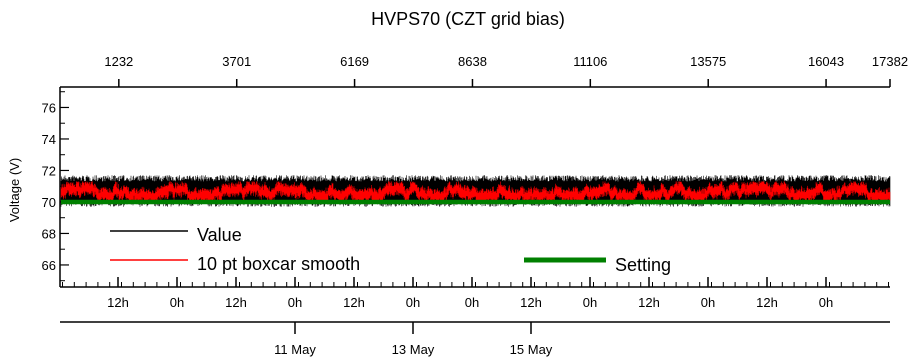  Describe the element at coordinates (49, 139) in the screenshot. I see `y-tick-label: 74` at that location.